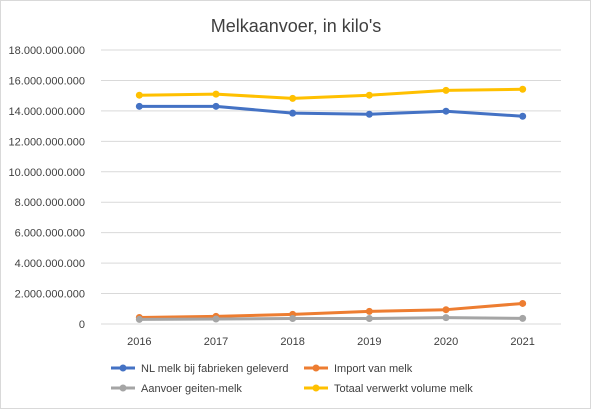 This screenshot has width=591, height=410. Describe the element at coordinates (47, 51) in the screenshot. I see `y-tick-label: 18.000.000.000` at that location.